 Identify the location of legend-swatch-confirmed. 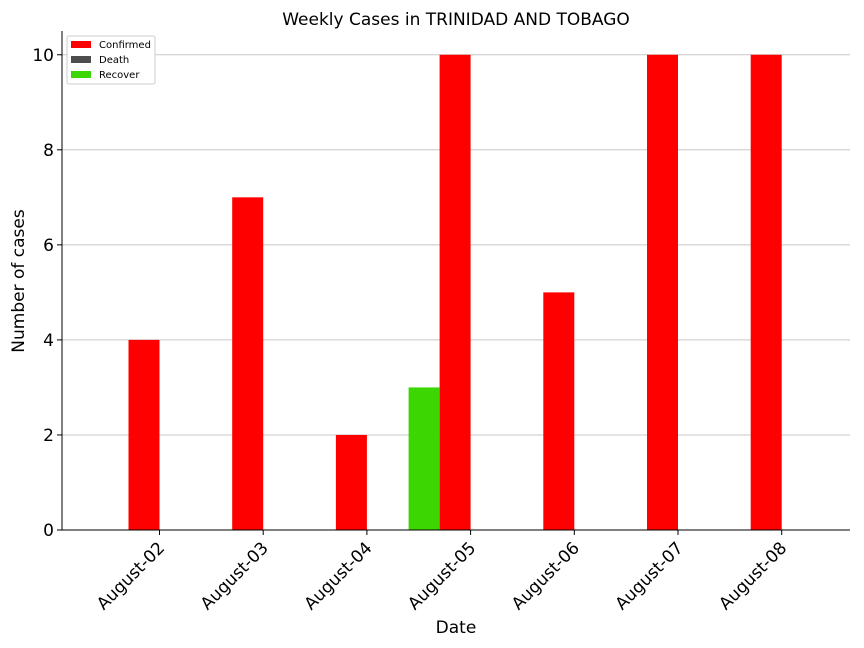
(81, 44).